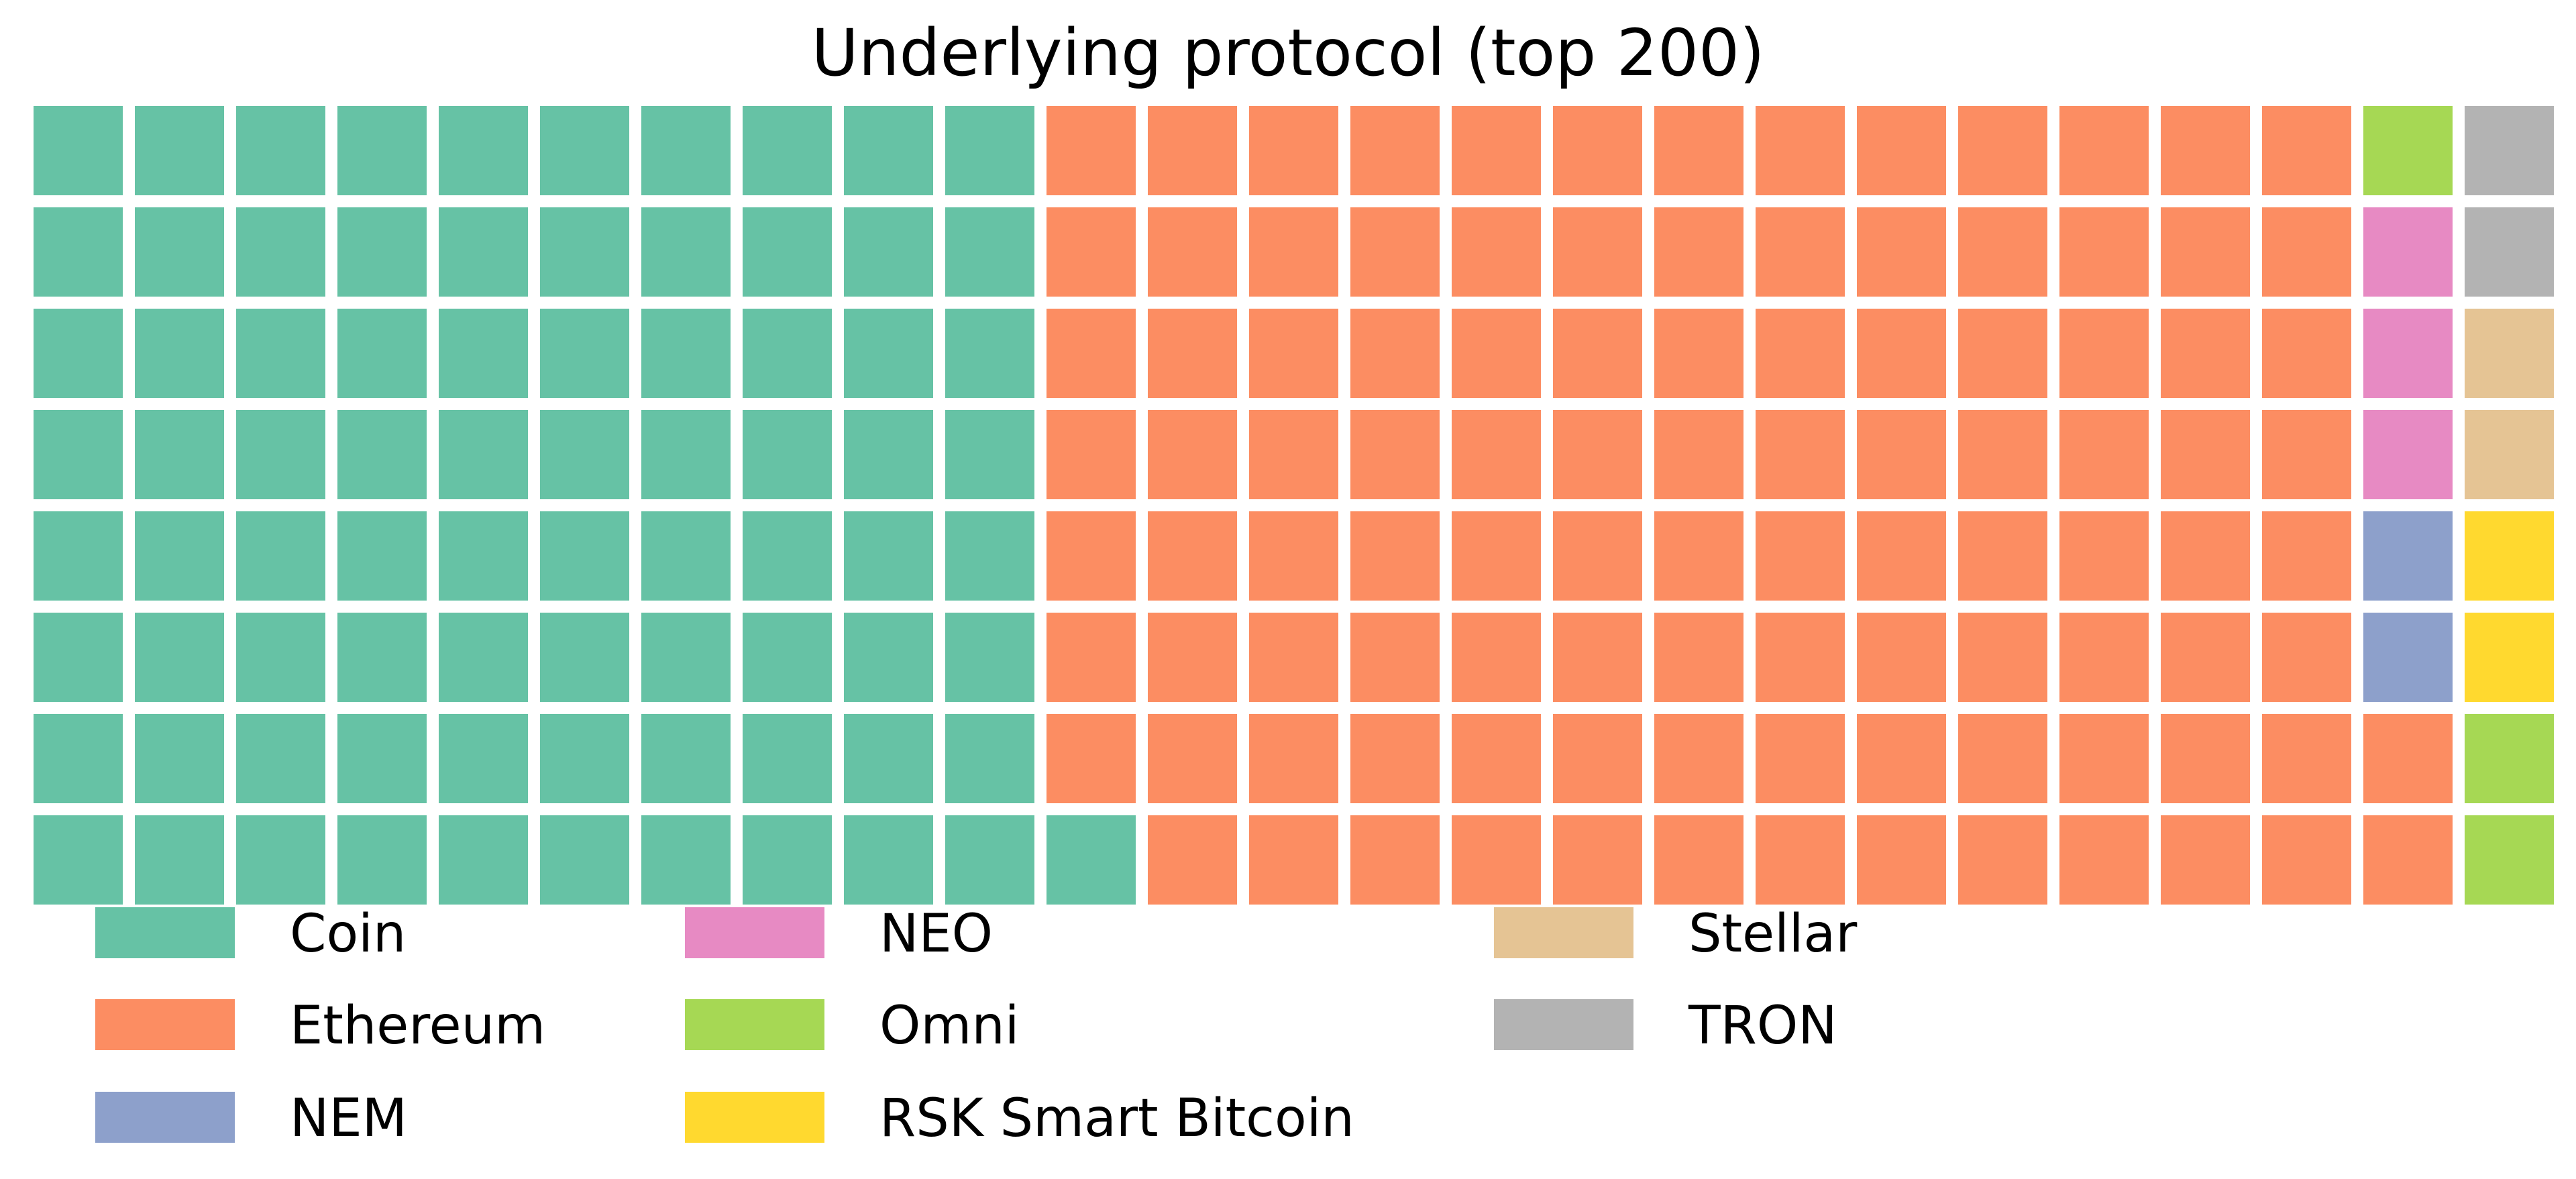 The height and width of the screenshot is (1179, 2576). I want to click on waffle-cell-tron, so click(2509, 150).